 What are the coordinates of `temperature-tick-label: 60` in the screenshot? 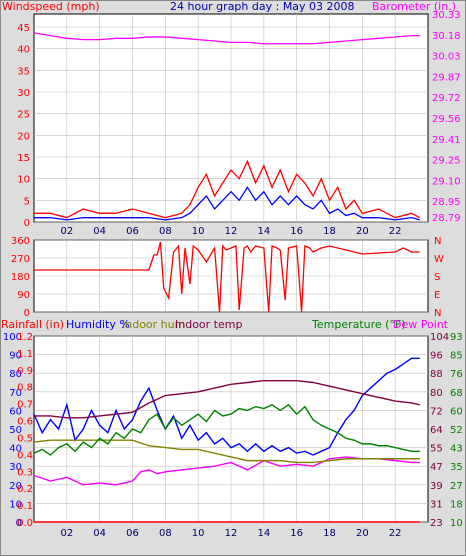 It's located at (456, 411).